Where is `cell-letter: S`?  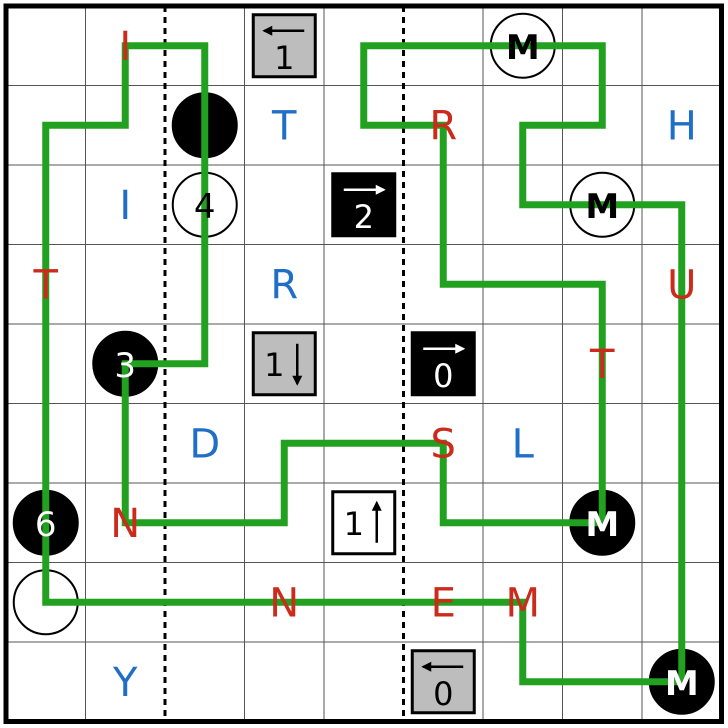
cell-letter: S is located at coordinates (443, 444).